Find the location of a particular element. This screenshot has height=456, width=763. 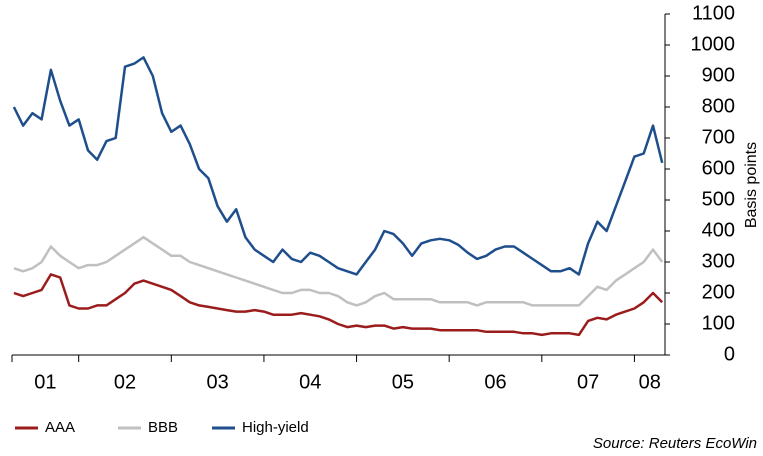

x-tick-label: 05 is located at coordinates (403, 382).